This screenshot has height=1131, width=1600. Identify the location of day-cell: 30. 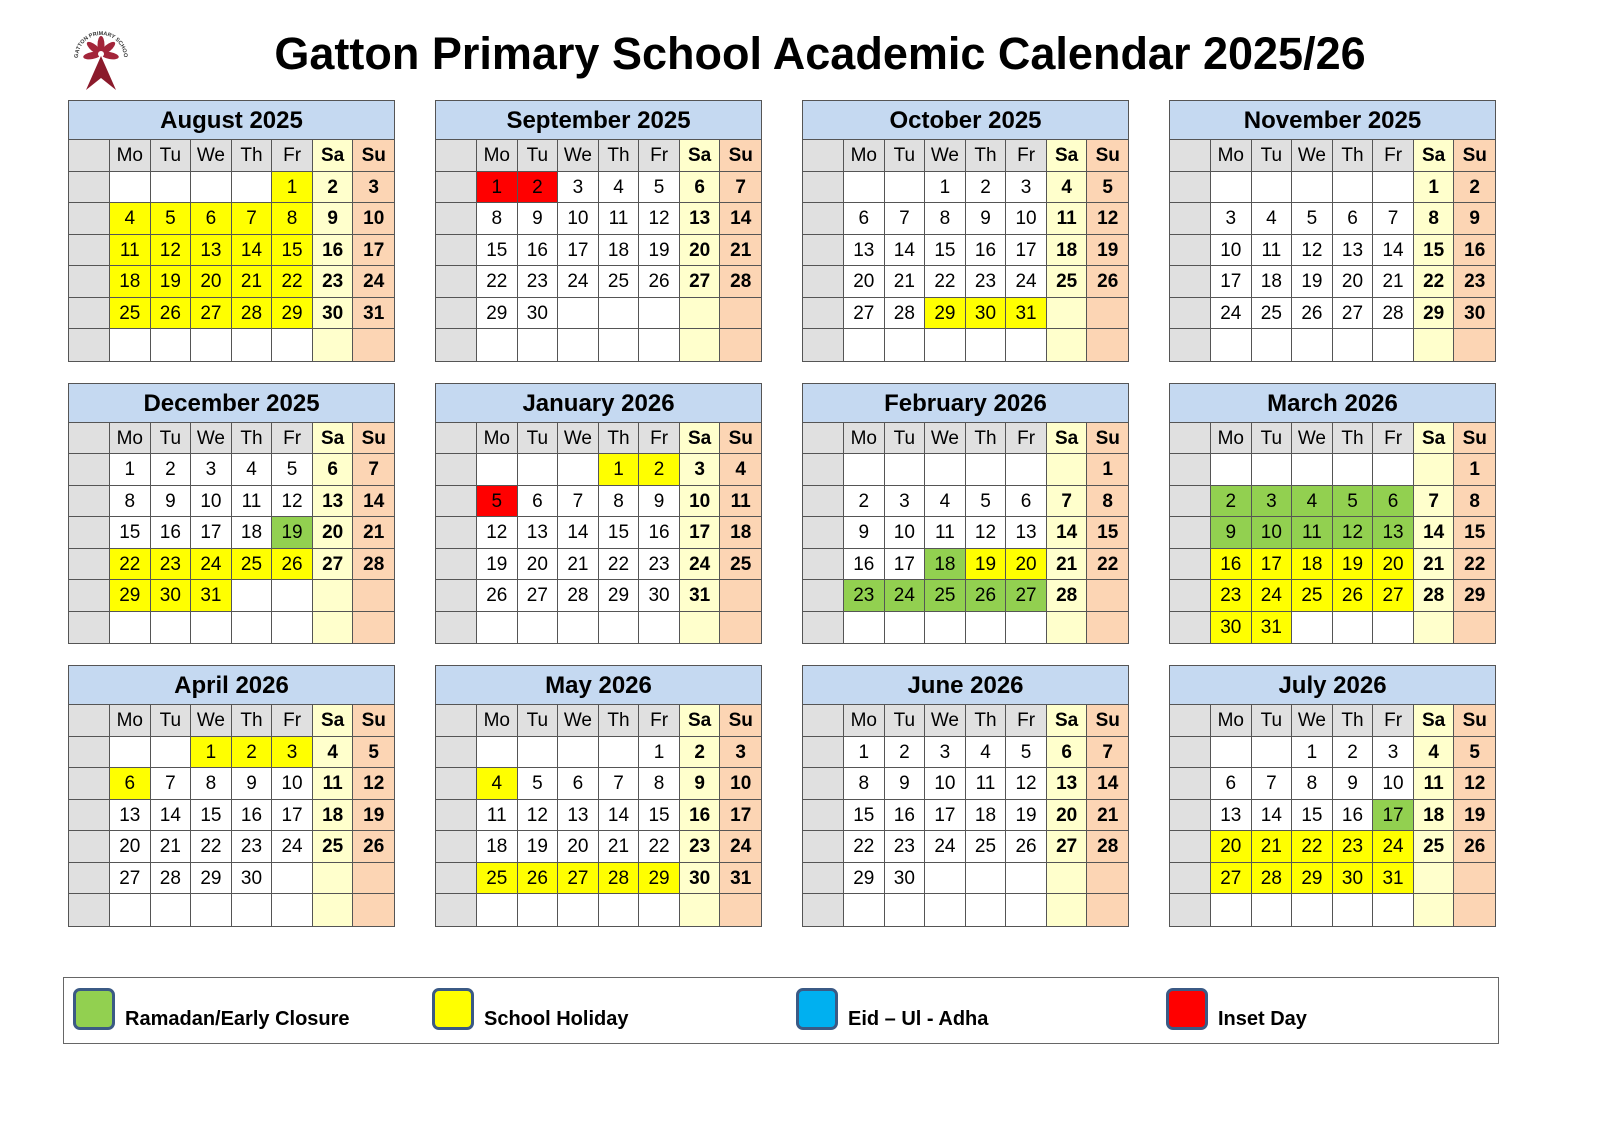
(986, 313).